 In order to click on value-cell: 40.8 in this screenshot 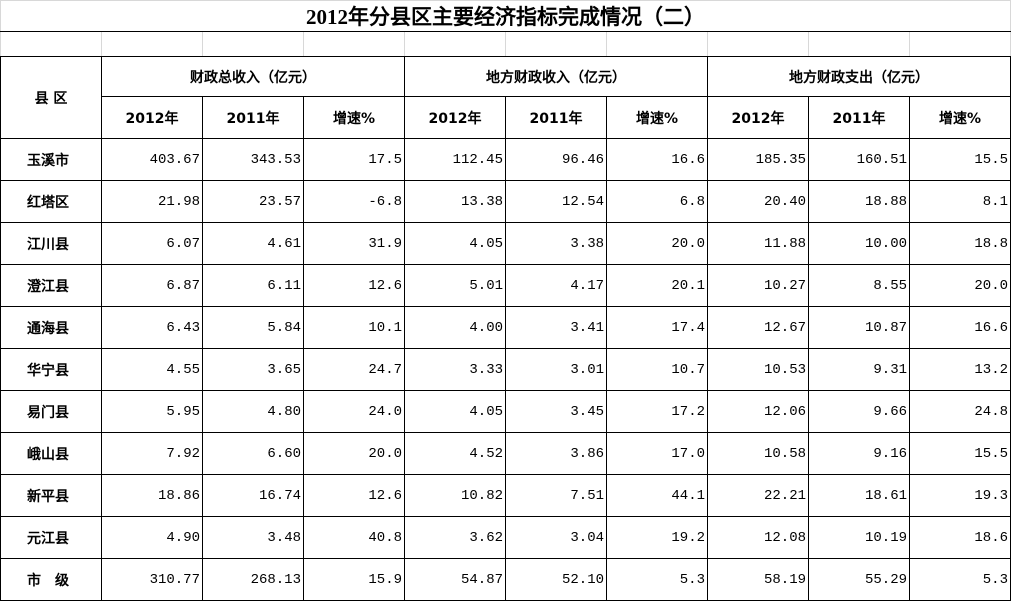, I will do `click(354, 537)`.